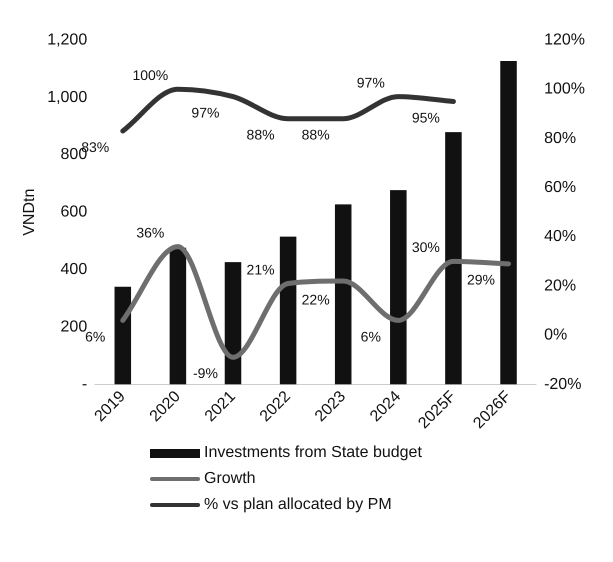  What do you see at coordinates (205, 373) in the screenshot?
I see `data-label: -9%` at bounding box center [205, 373].